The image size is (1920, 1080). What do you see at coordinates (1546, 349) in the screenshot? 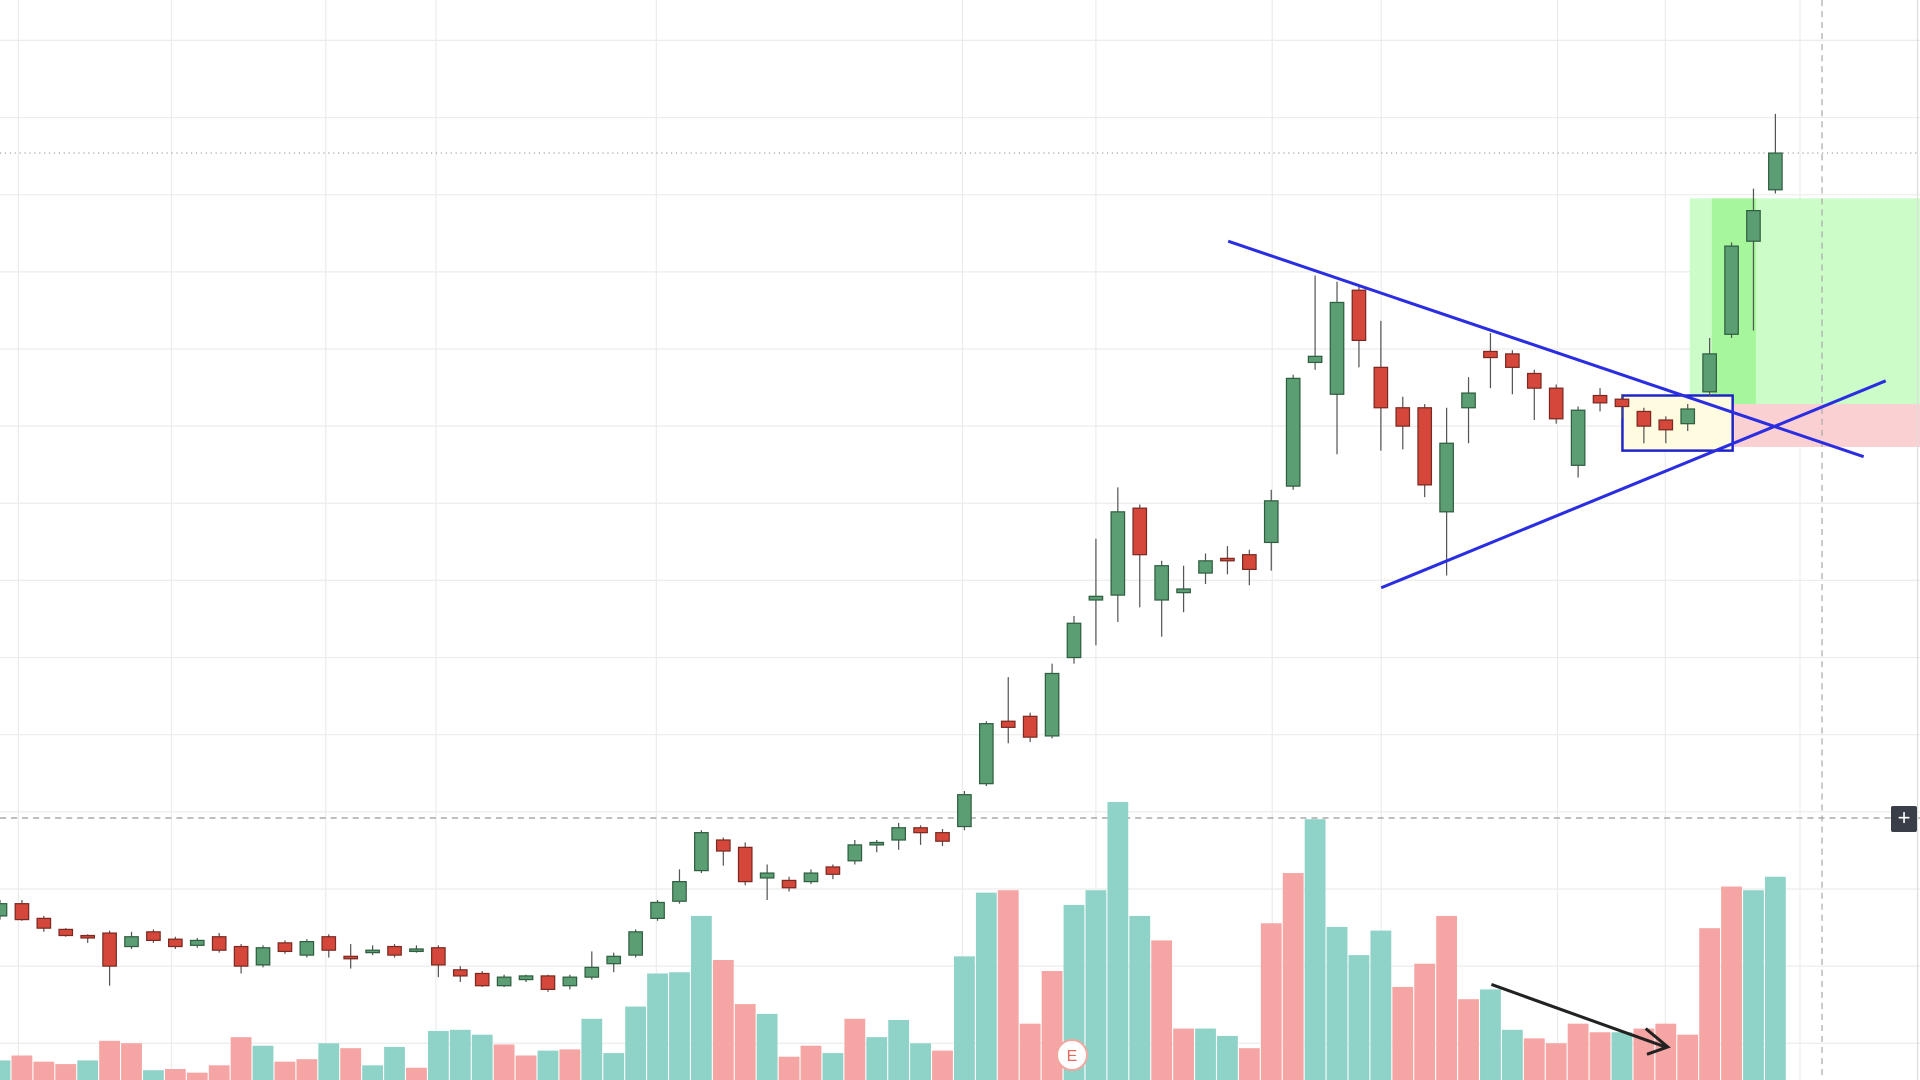
I see `upper-trendline` at bounding box center [1546, 349].